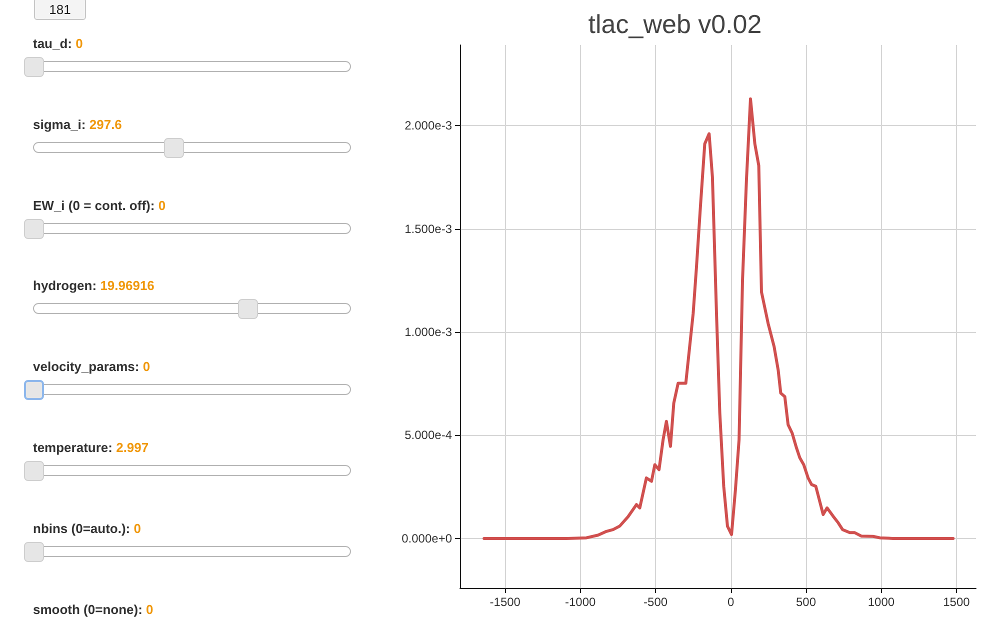 The height and width of the screenshot is (618, 990). I want to click on text: hydrogen:, so click(65, 286).